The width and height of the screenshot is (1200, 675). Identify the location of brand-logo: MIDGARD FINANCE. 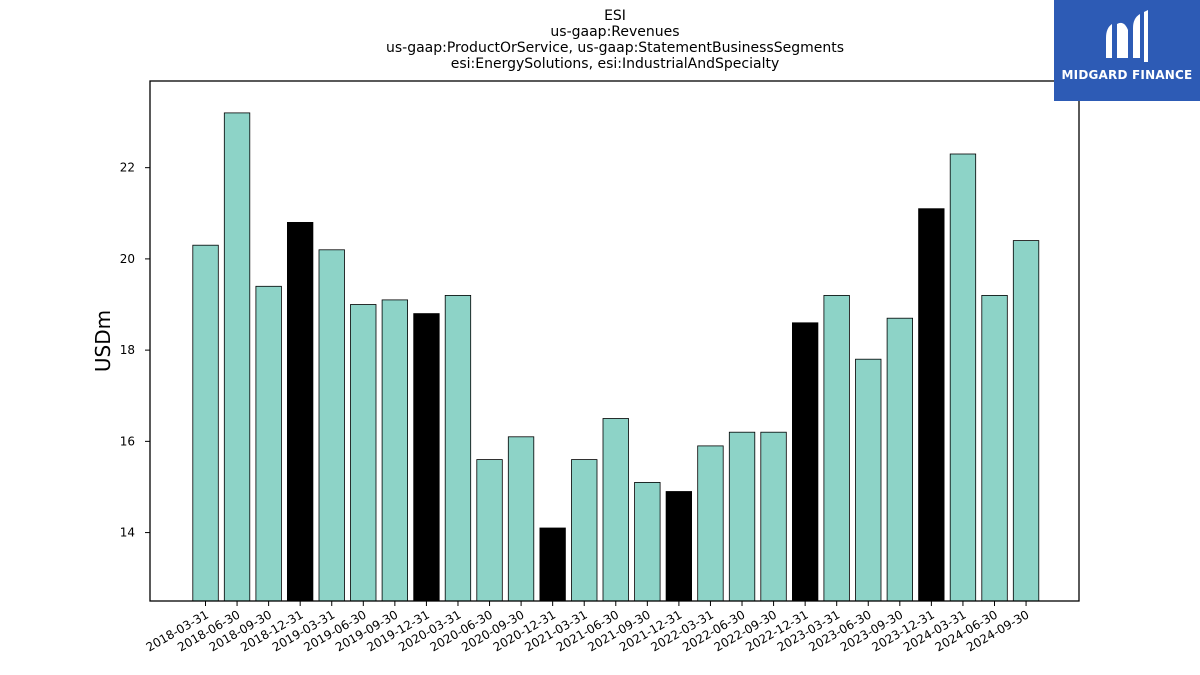
(1127, 50).